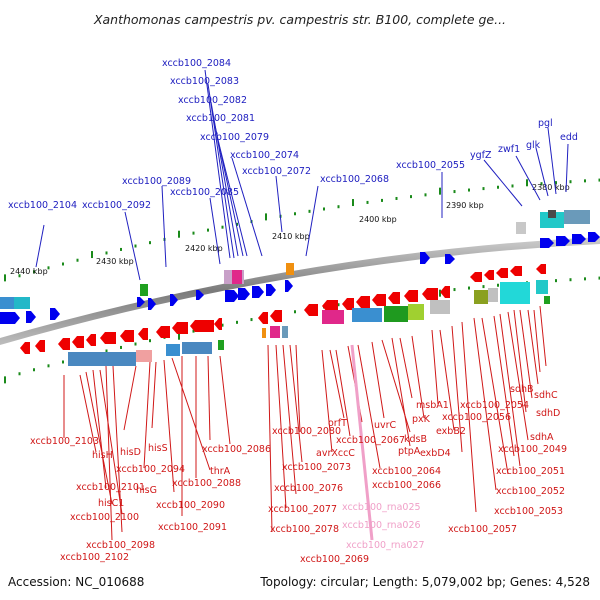 The width and height of the screenshot is (600, 600). Describe the element at coordinates (528, 511) in the screenshot. I see `gene-label: xccb100_2053` at that location.